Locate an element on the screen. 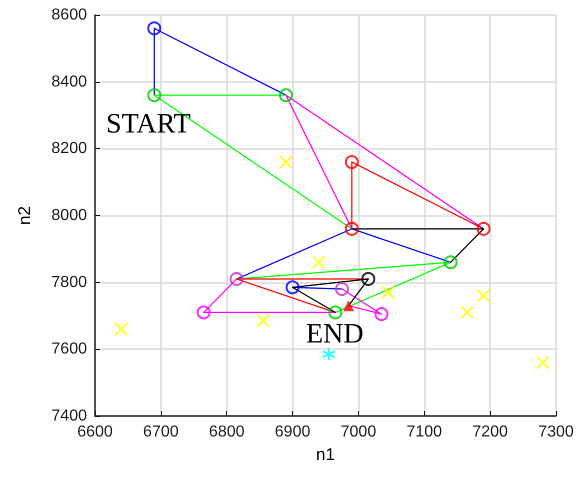 The width and height of the screenshot is (577, 484). x-tick-label: 7100 is located at coordinates (424, 432).